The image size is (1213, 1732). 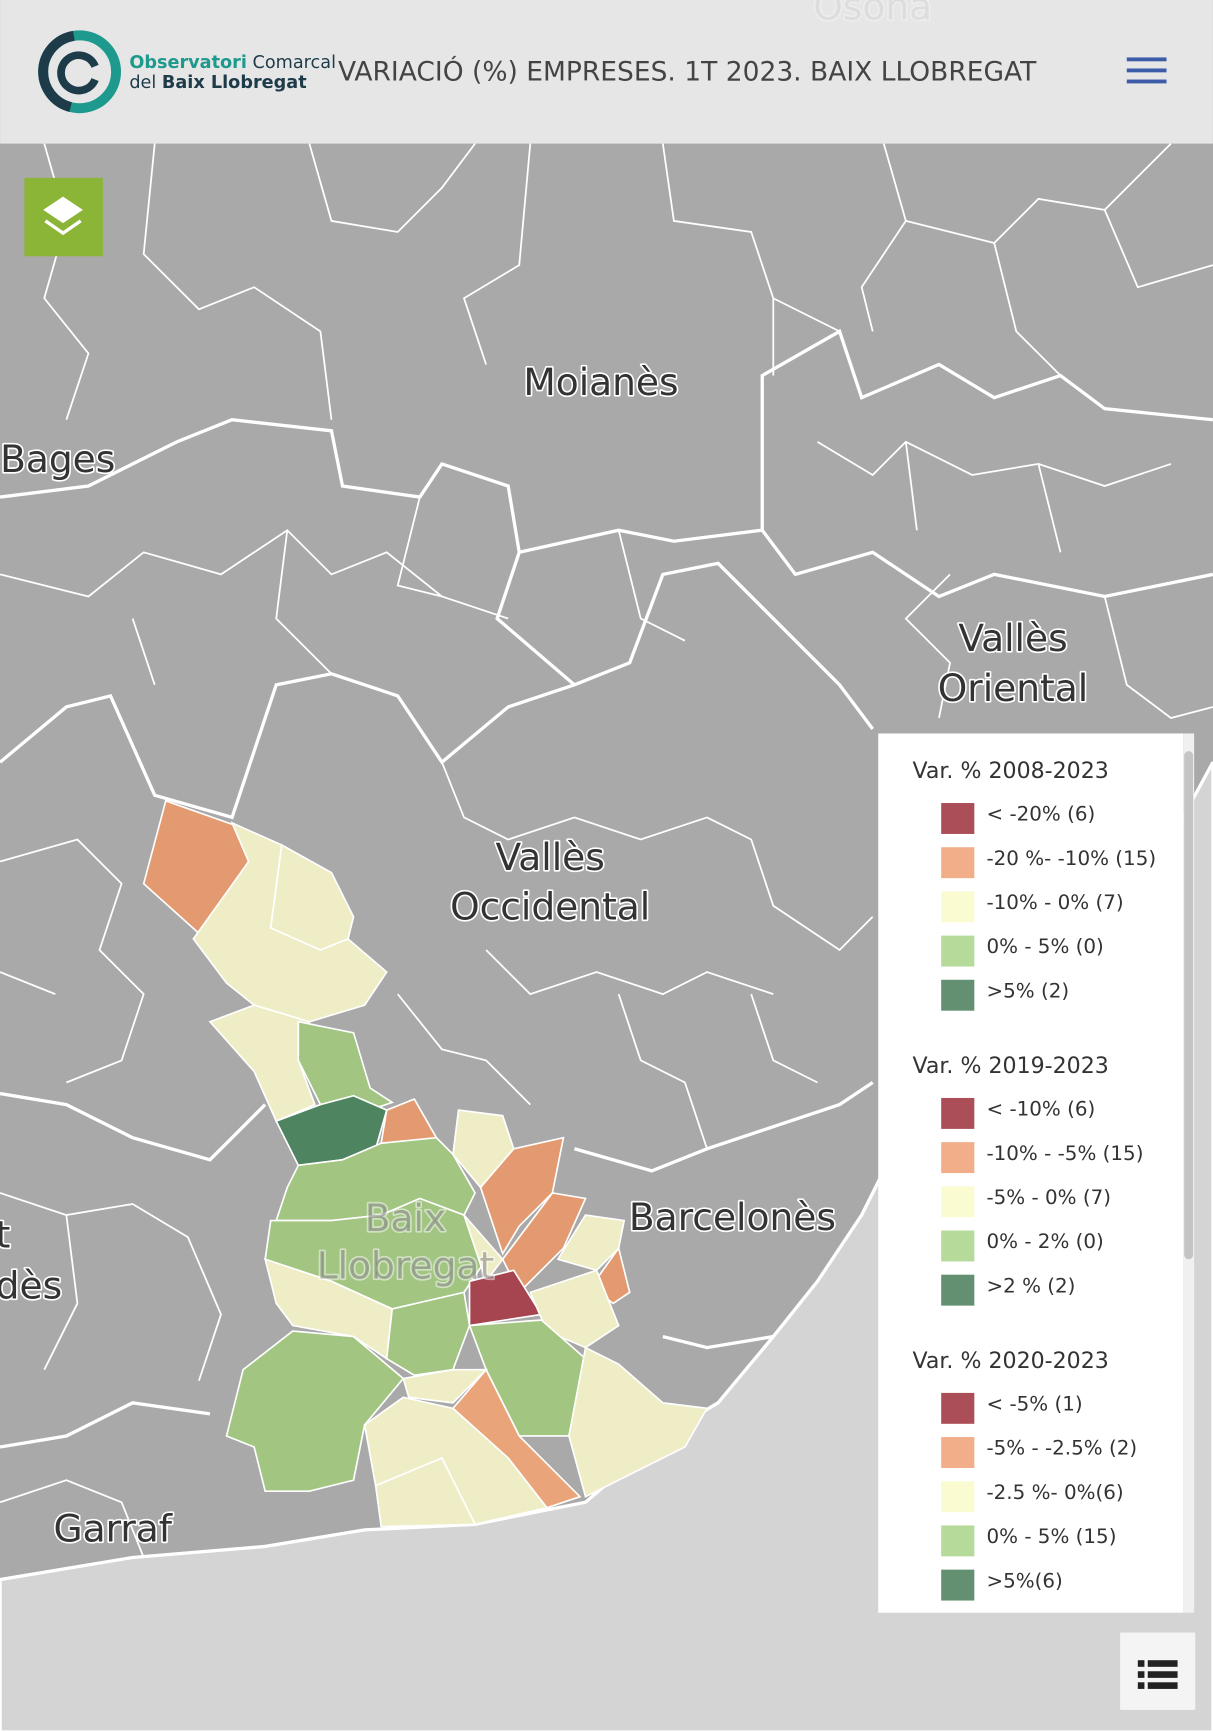 I want to click on list-button, so click(x=1158, y=1671).